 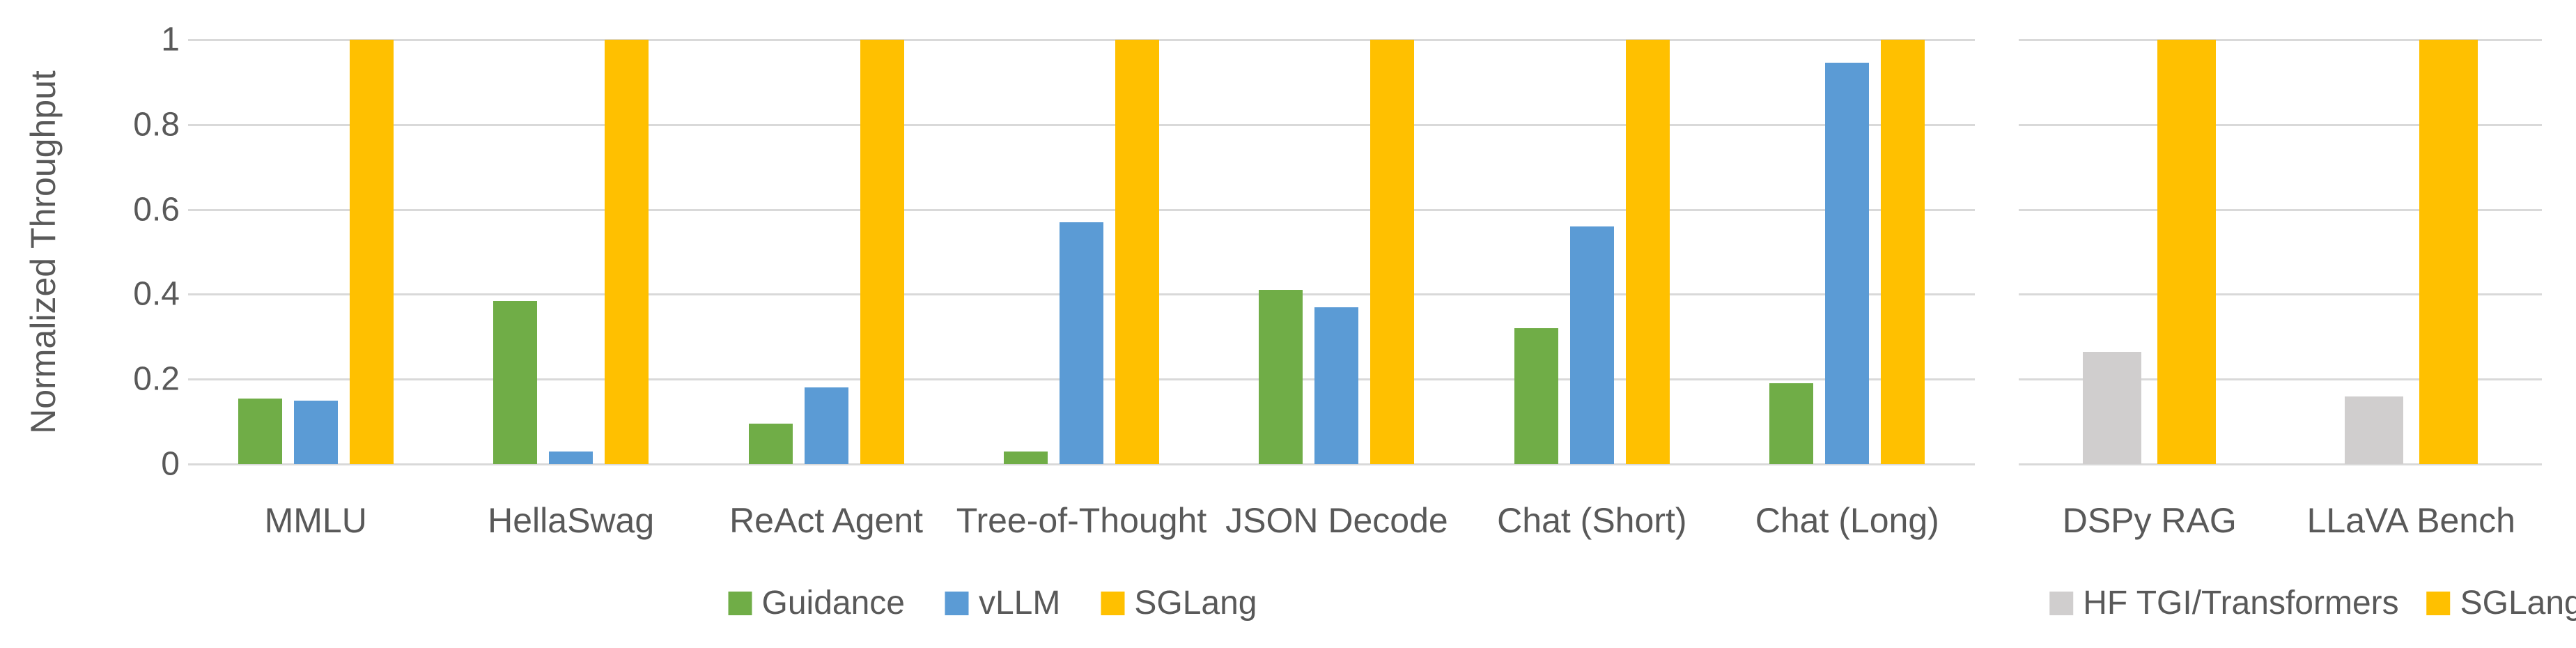 I want to click on y-tick-label: 1, so click(x=170, y=40).